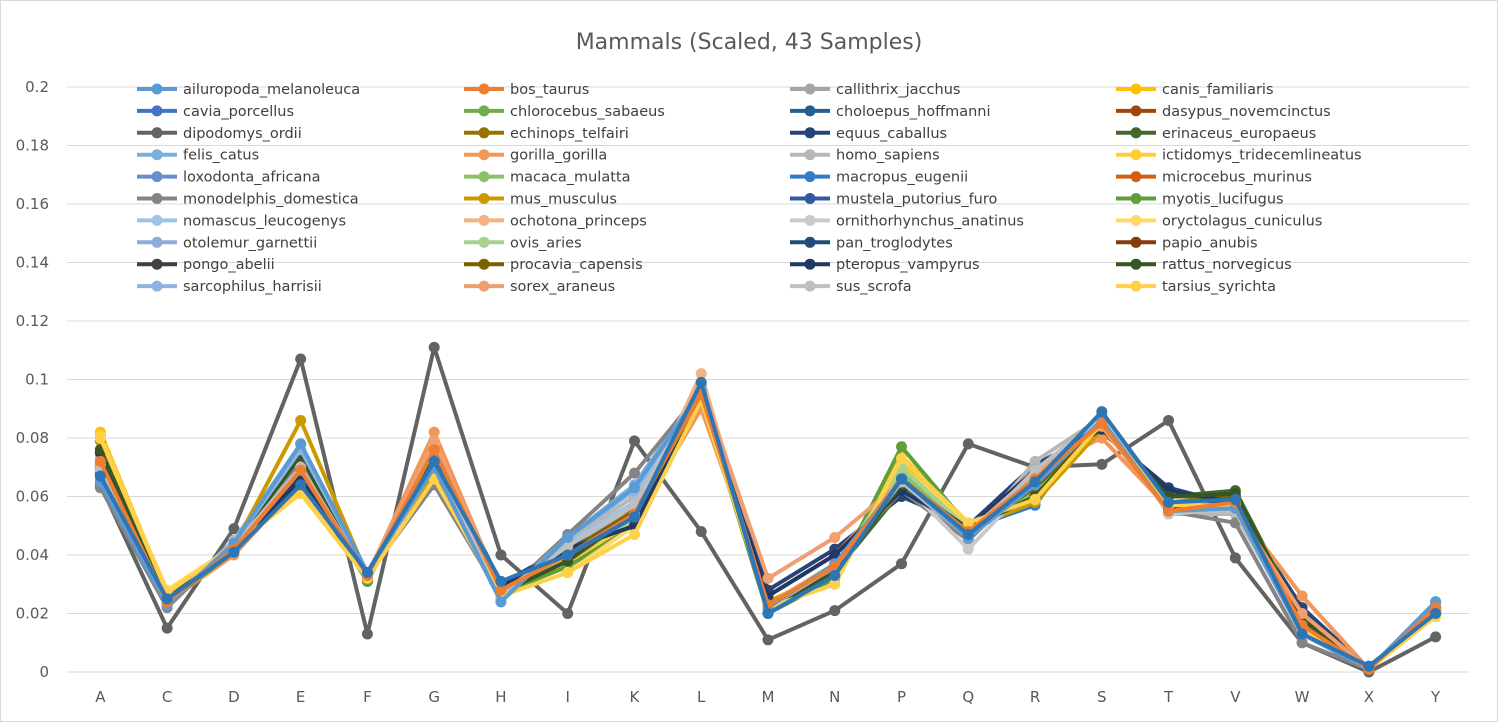 This screenshot has width=1498, height=722. Describe the element at coordinates (44, 672) in the screenshot. I see `y-tick-label: 0` at that location.